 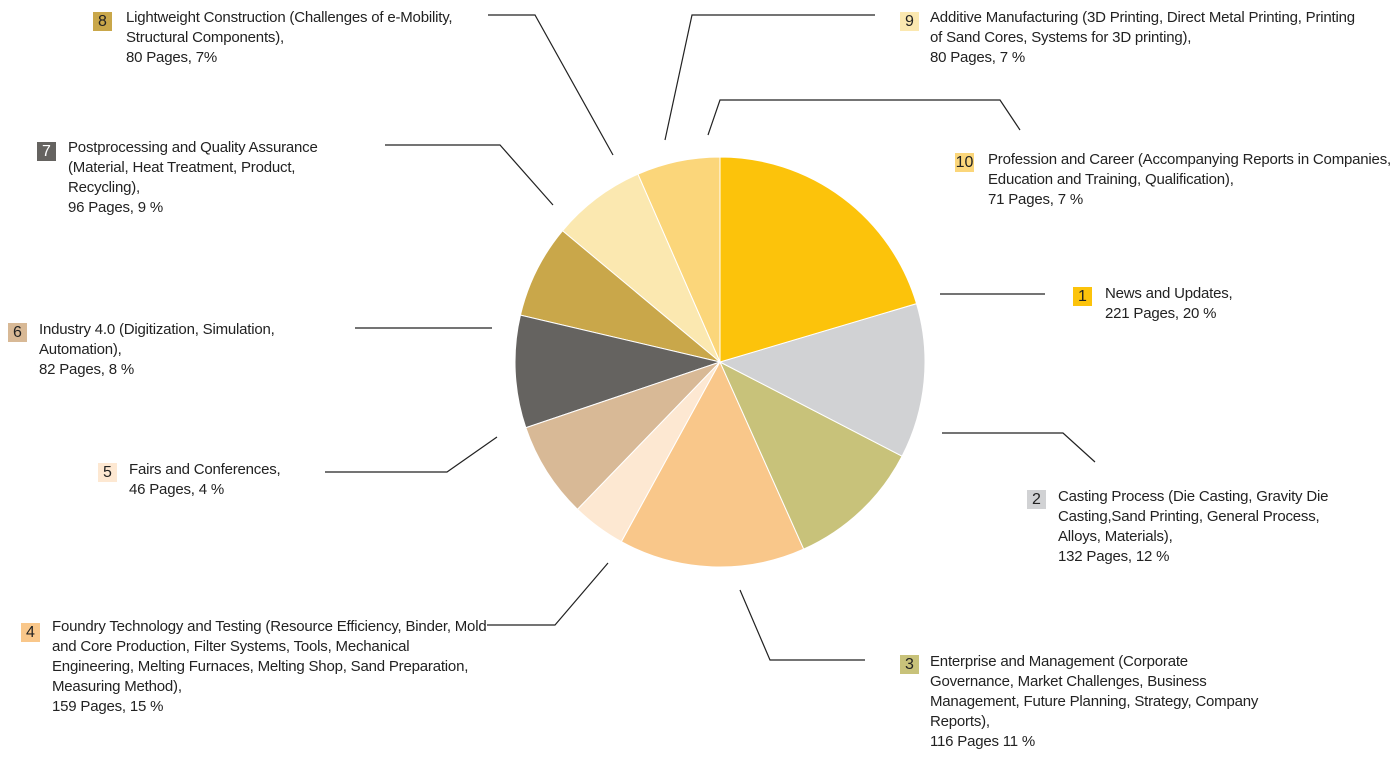 I want to click on badge: 10, so click(x=964, y=162).